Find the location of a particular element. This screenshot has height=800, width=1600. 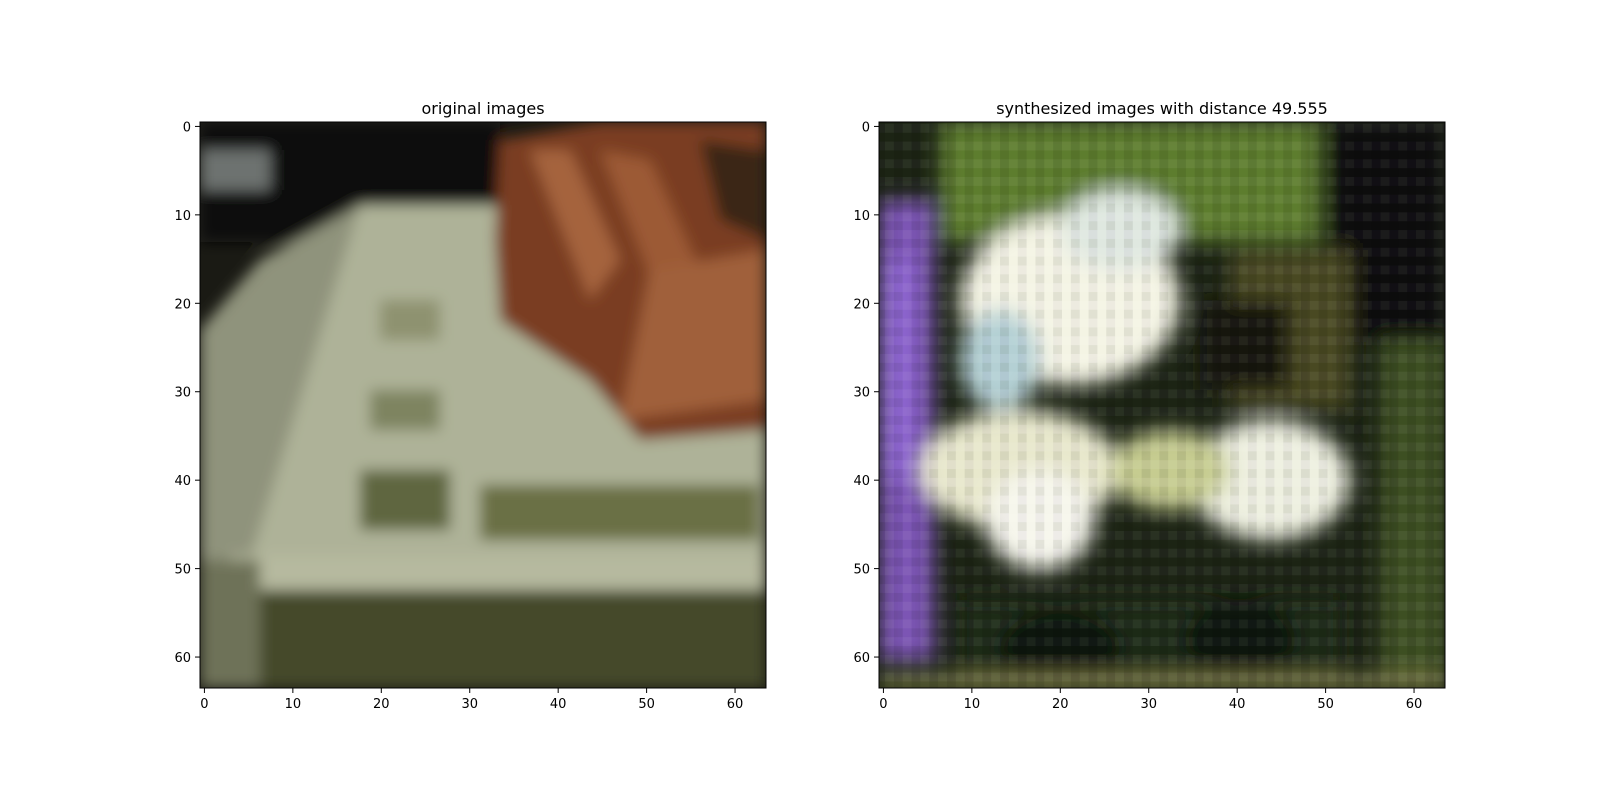

y-tick-label-original: 60 is located at coordinates (182, 658).